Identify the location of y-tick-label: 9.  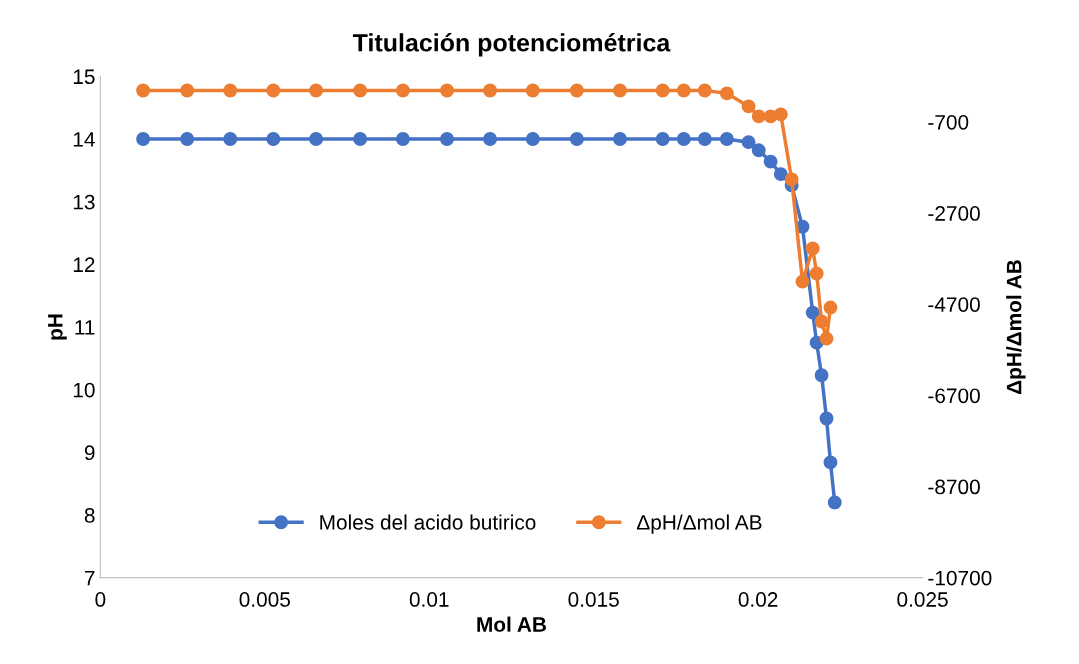
(89, 453).